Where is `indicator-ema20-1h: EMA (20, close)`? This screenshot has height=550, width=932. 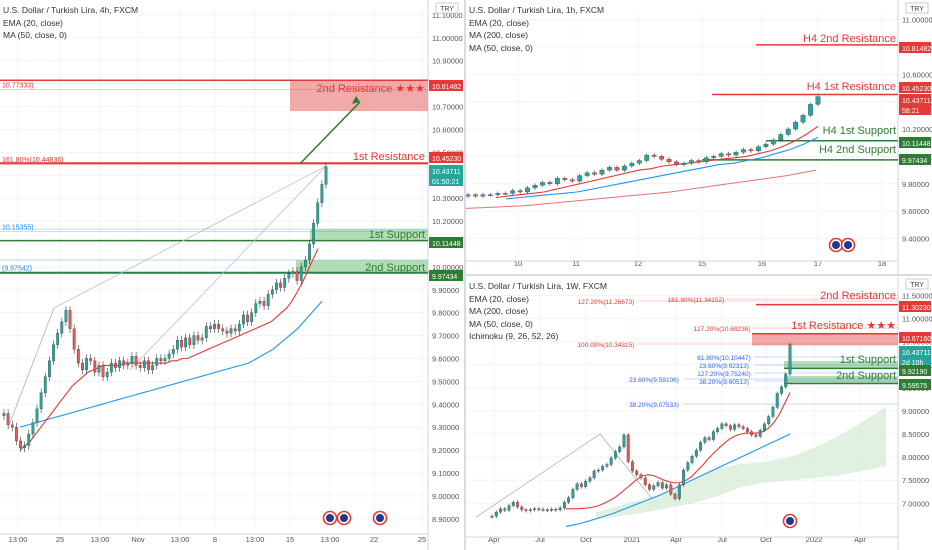
indicator-ema20-1h: EMA (20, close) is located at coordinates (499, 22).